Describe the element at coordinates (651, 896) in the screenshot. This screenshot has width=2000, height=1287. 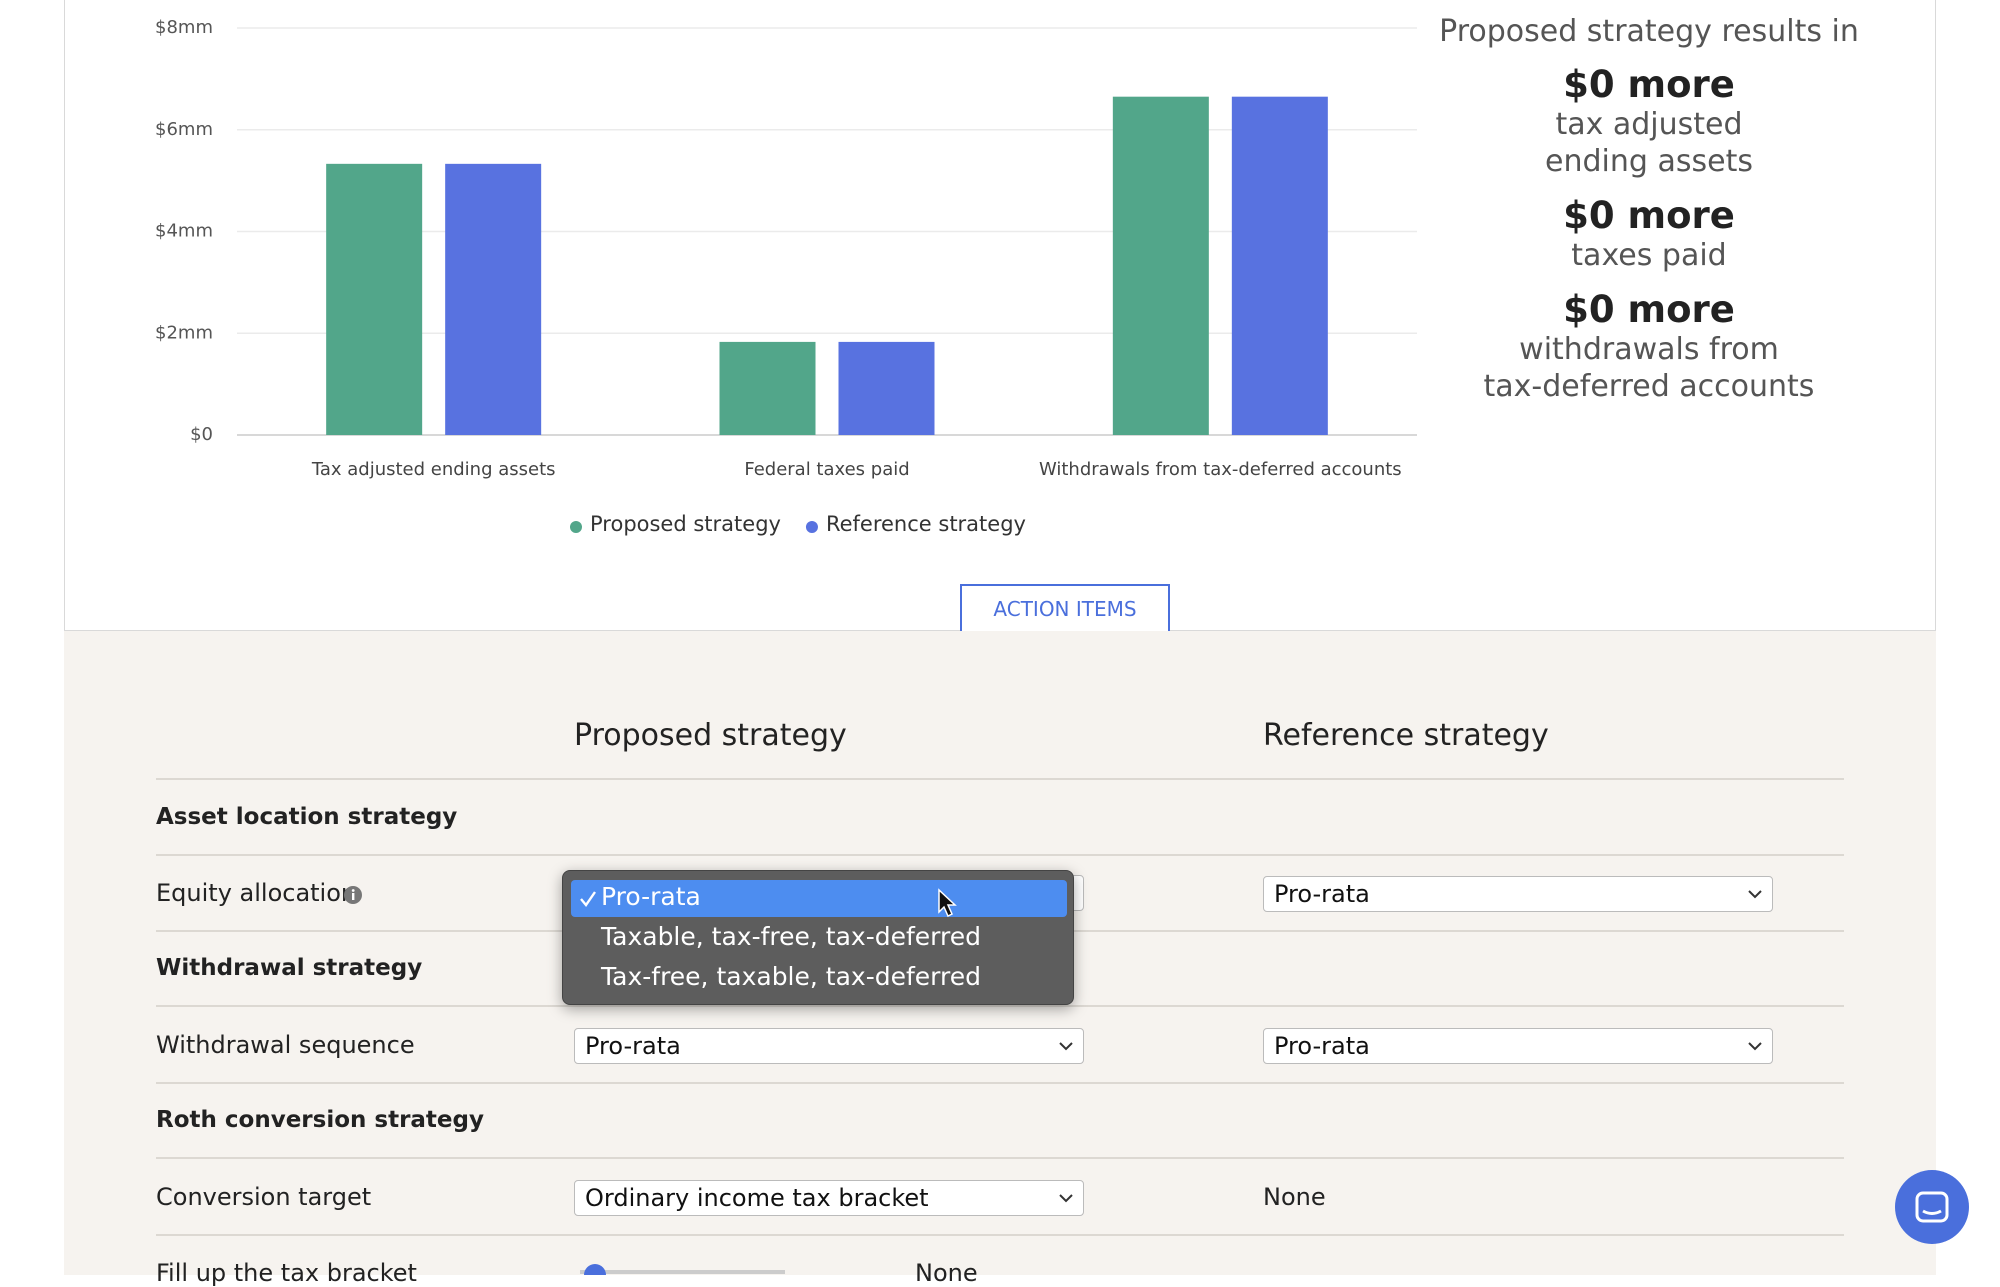
I see `menu-option: Pro-rata` at that location.